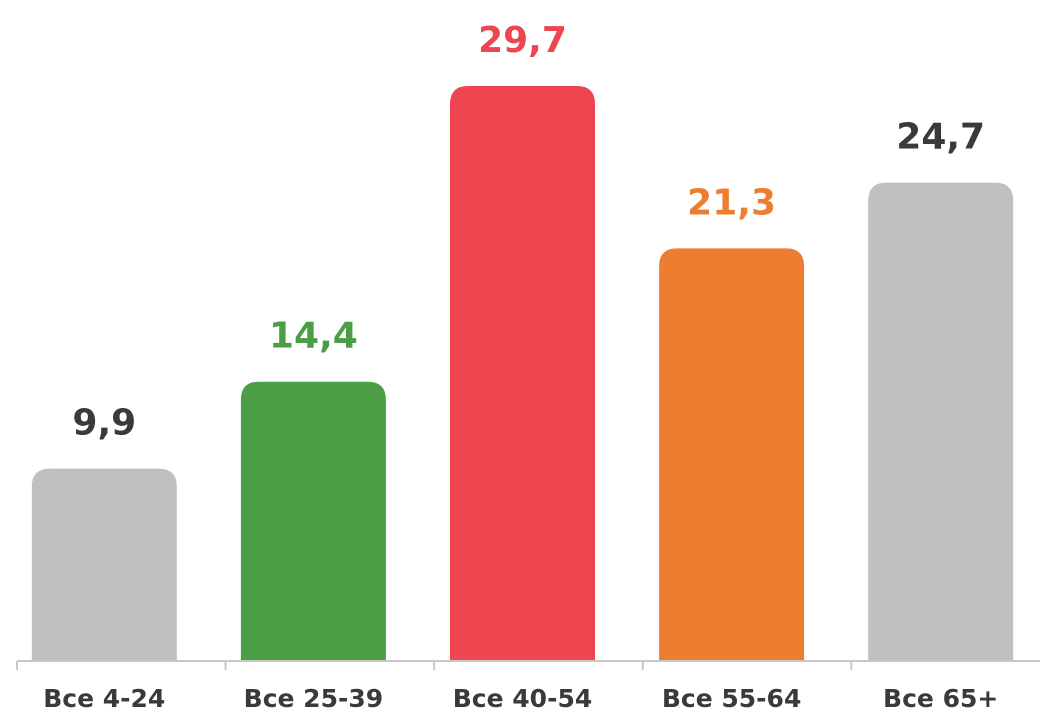 The height and width of the screenshot is (718, 1040). I want to click on x-tick-label: Все 4-24, so click(104, 698).